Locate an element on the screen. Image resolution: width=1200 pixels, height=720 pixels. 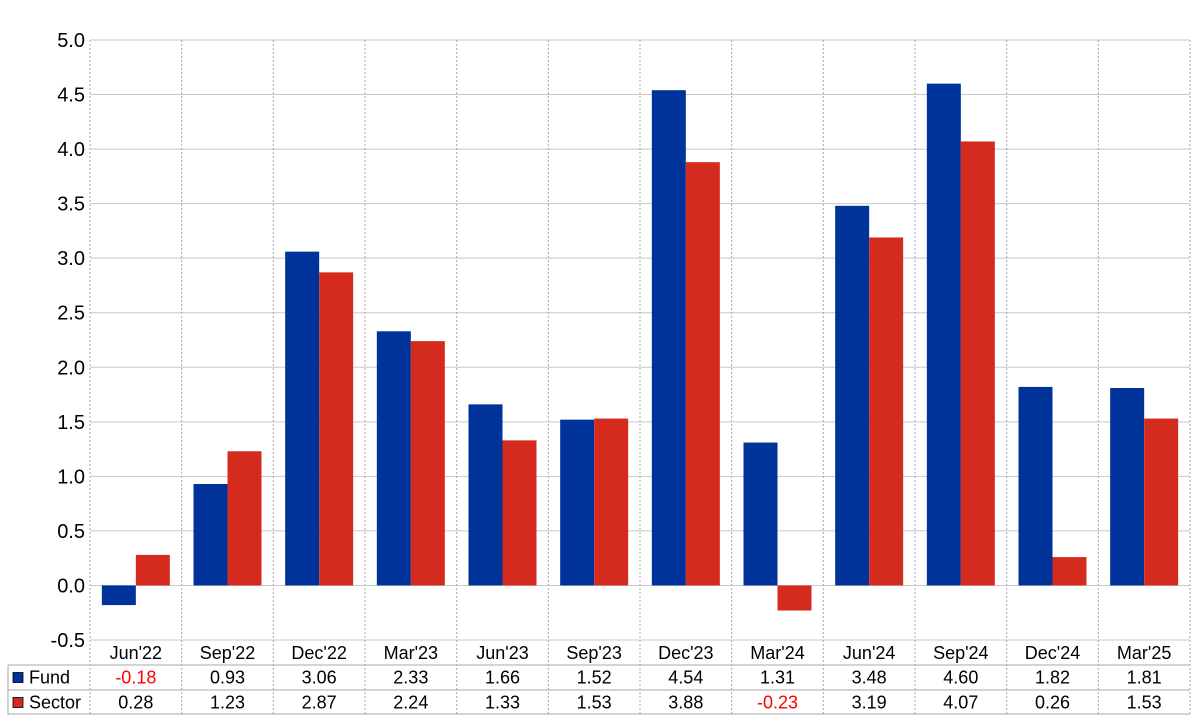
data-label-sector: 3.88 is located at coordinates (685, 703).